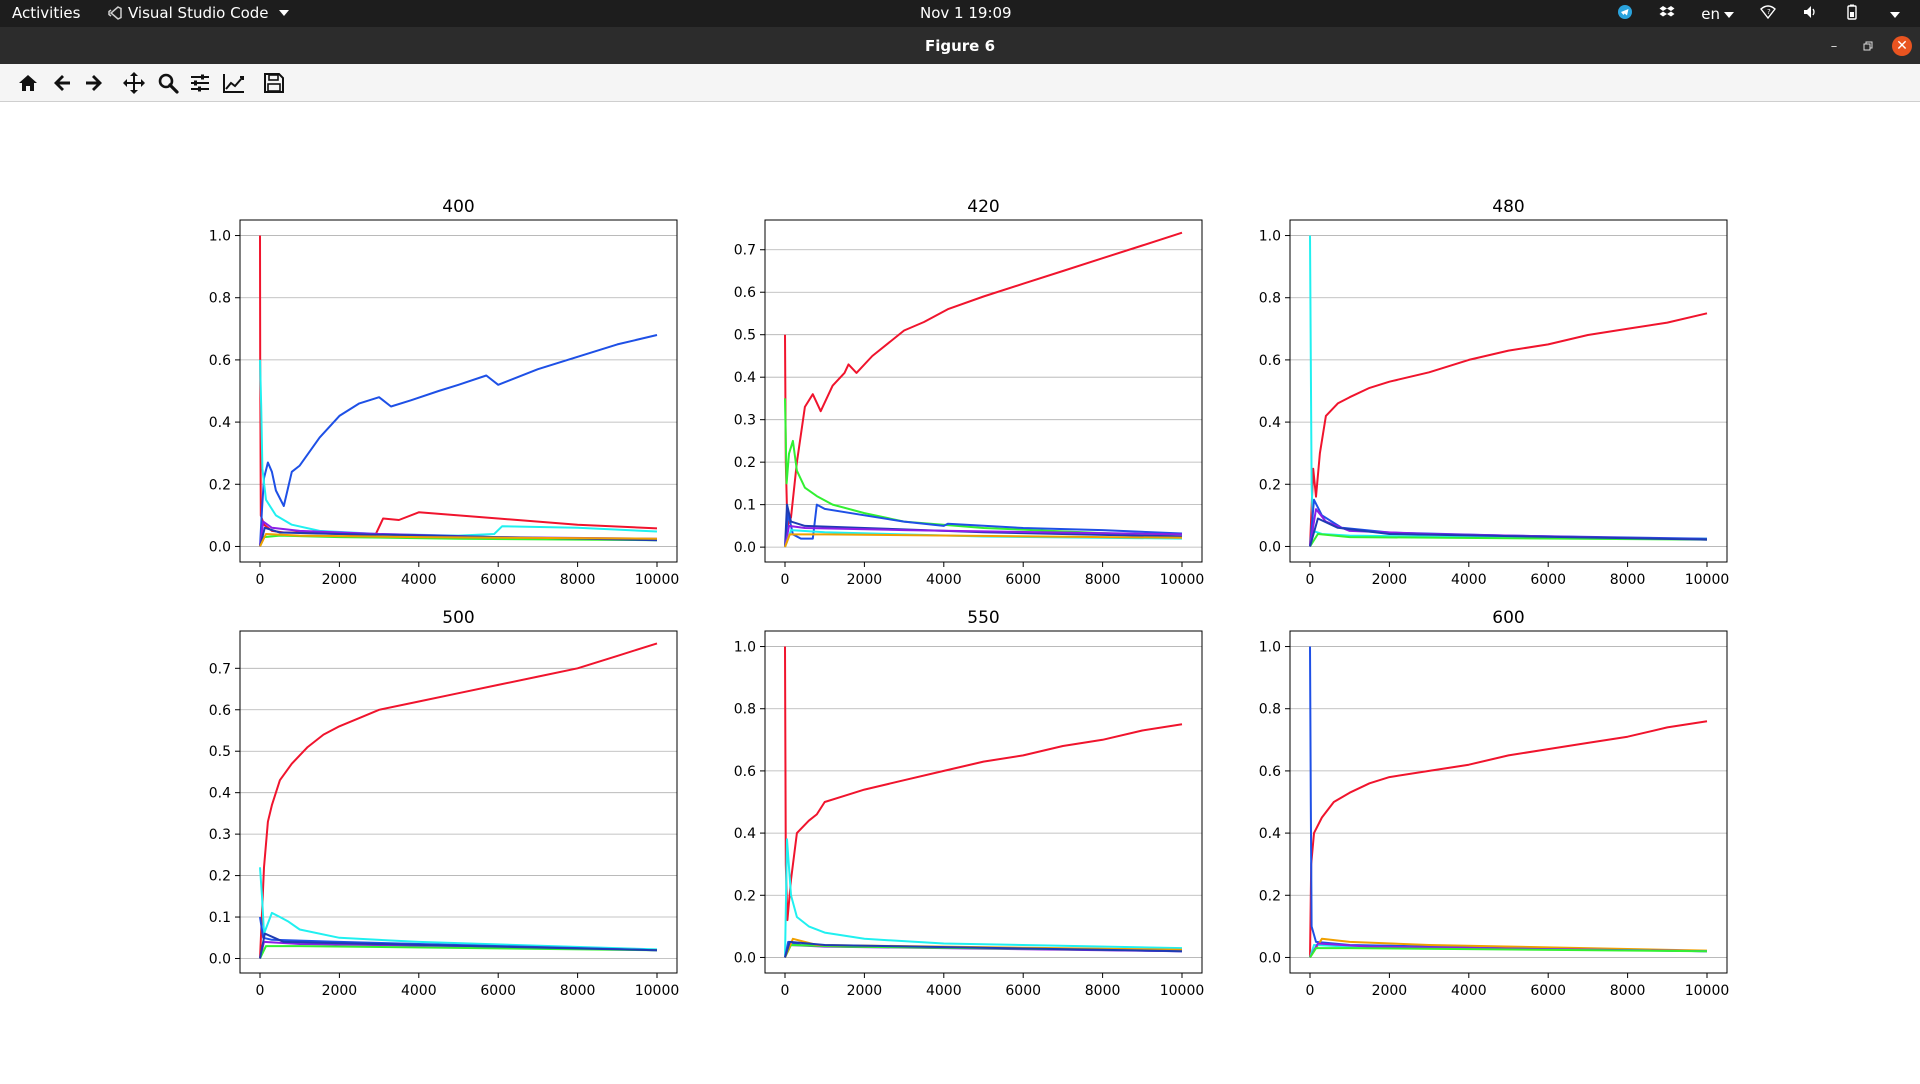 This screenshot has width=1920, height=1084. I want to click on y-tick-label: 0.7, so click(745, 251).